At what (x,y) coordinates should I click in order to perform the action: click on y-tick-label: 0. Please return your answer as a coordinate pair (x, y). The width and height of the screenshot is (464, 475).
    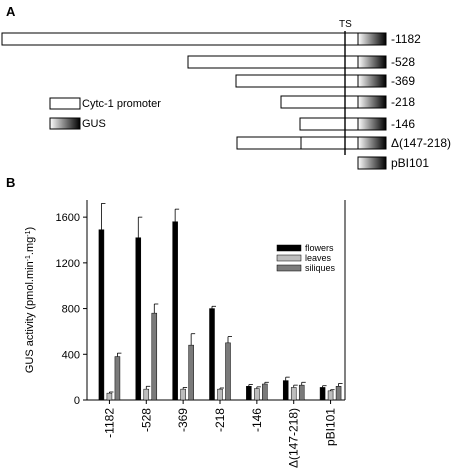
    Looking at the image, I should click on (77, 401).